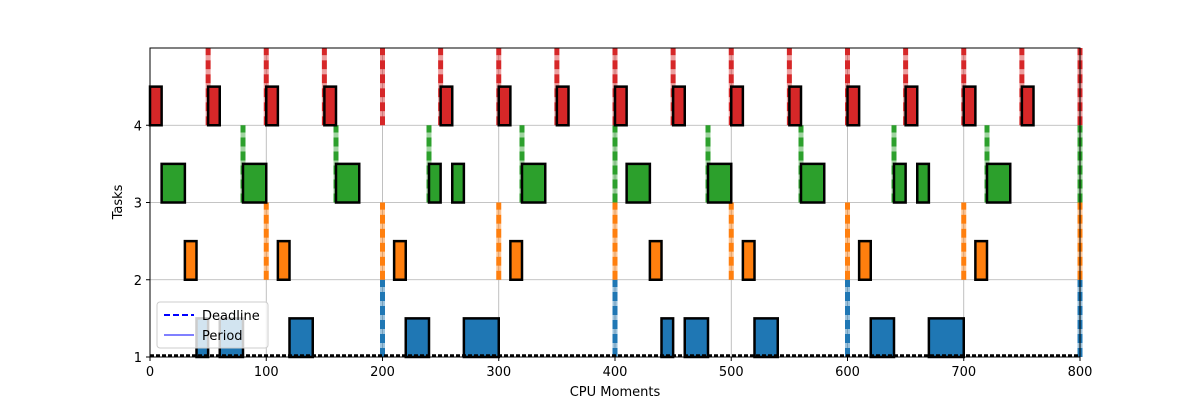  Describe the element at coordinates (731, 372) in the screenshot. I see `x-tick-label: 500` at that location.